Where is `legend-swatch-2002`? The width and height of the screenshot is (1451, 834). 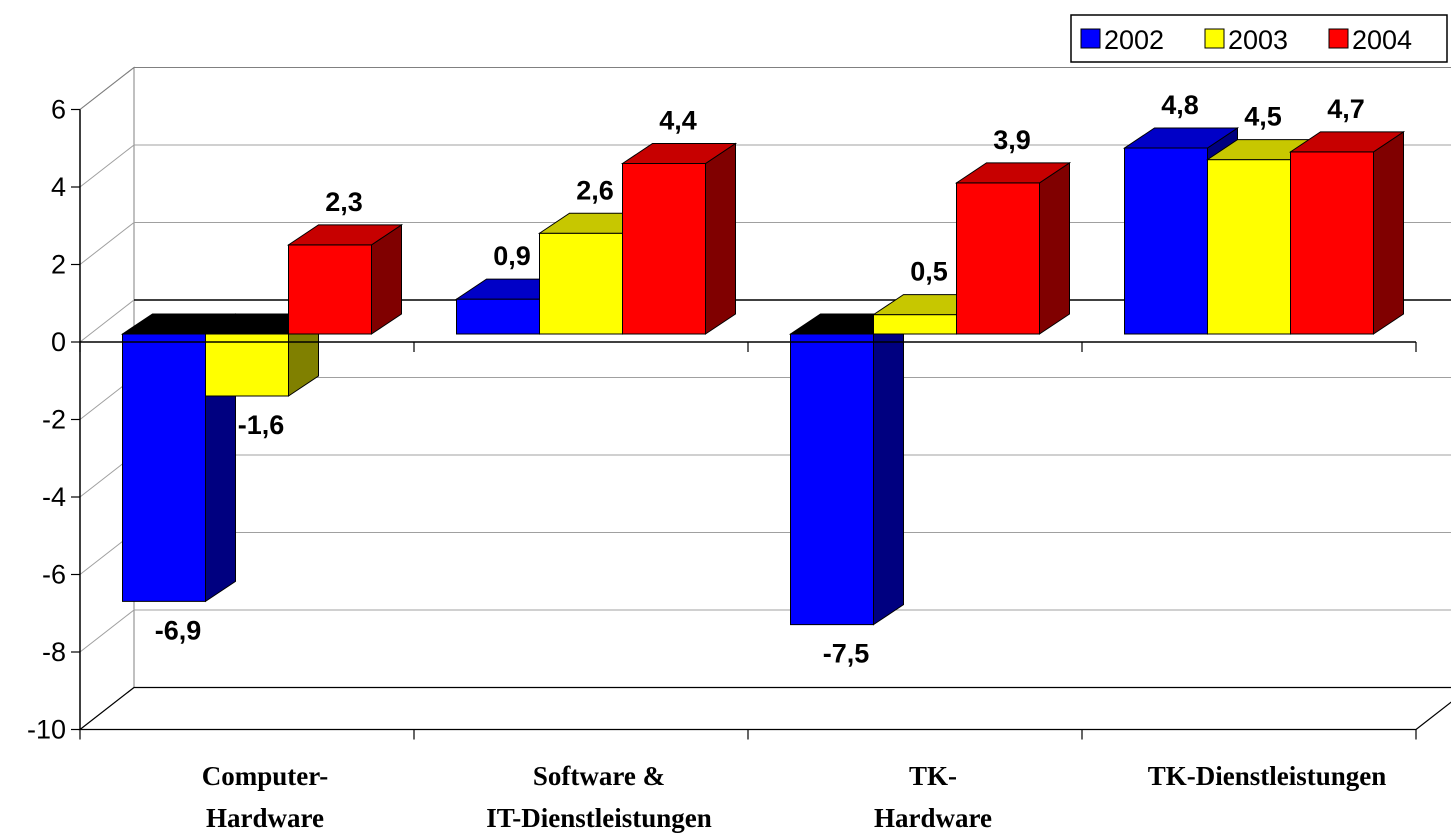 legend-swatch-2002 is located at coordinates (1090, 38).